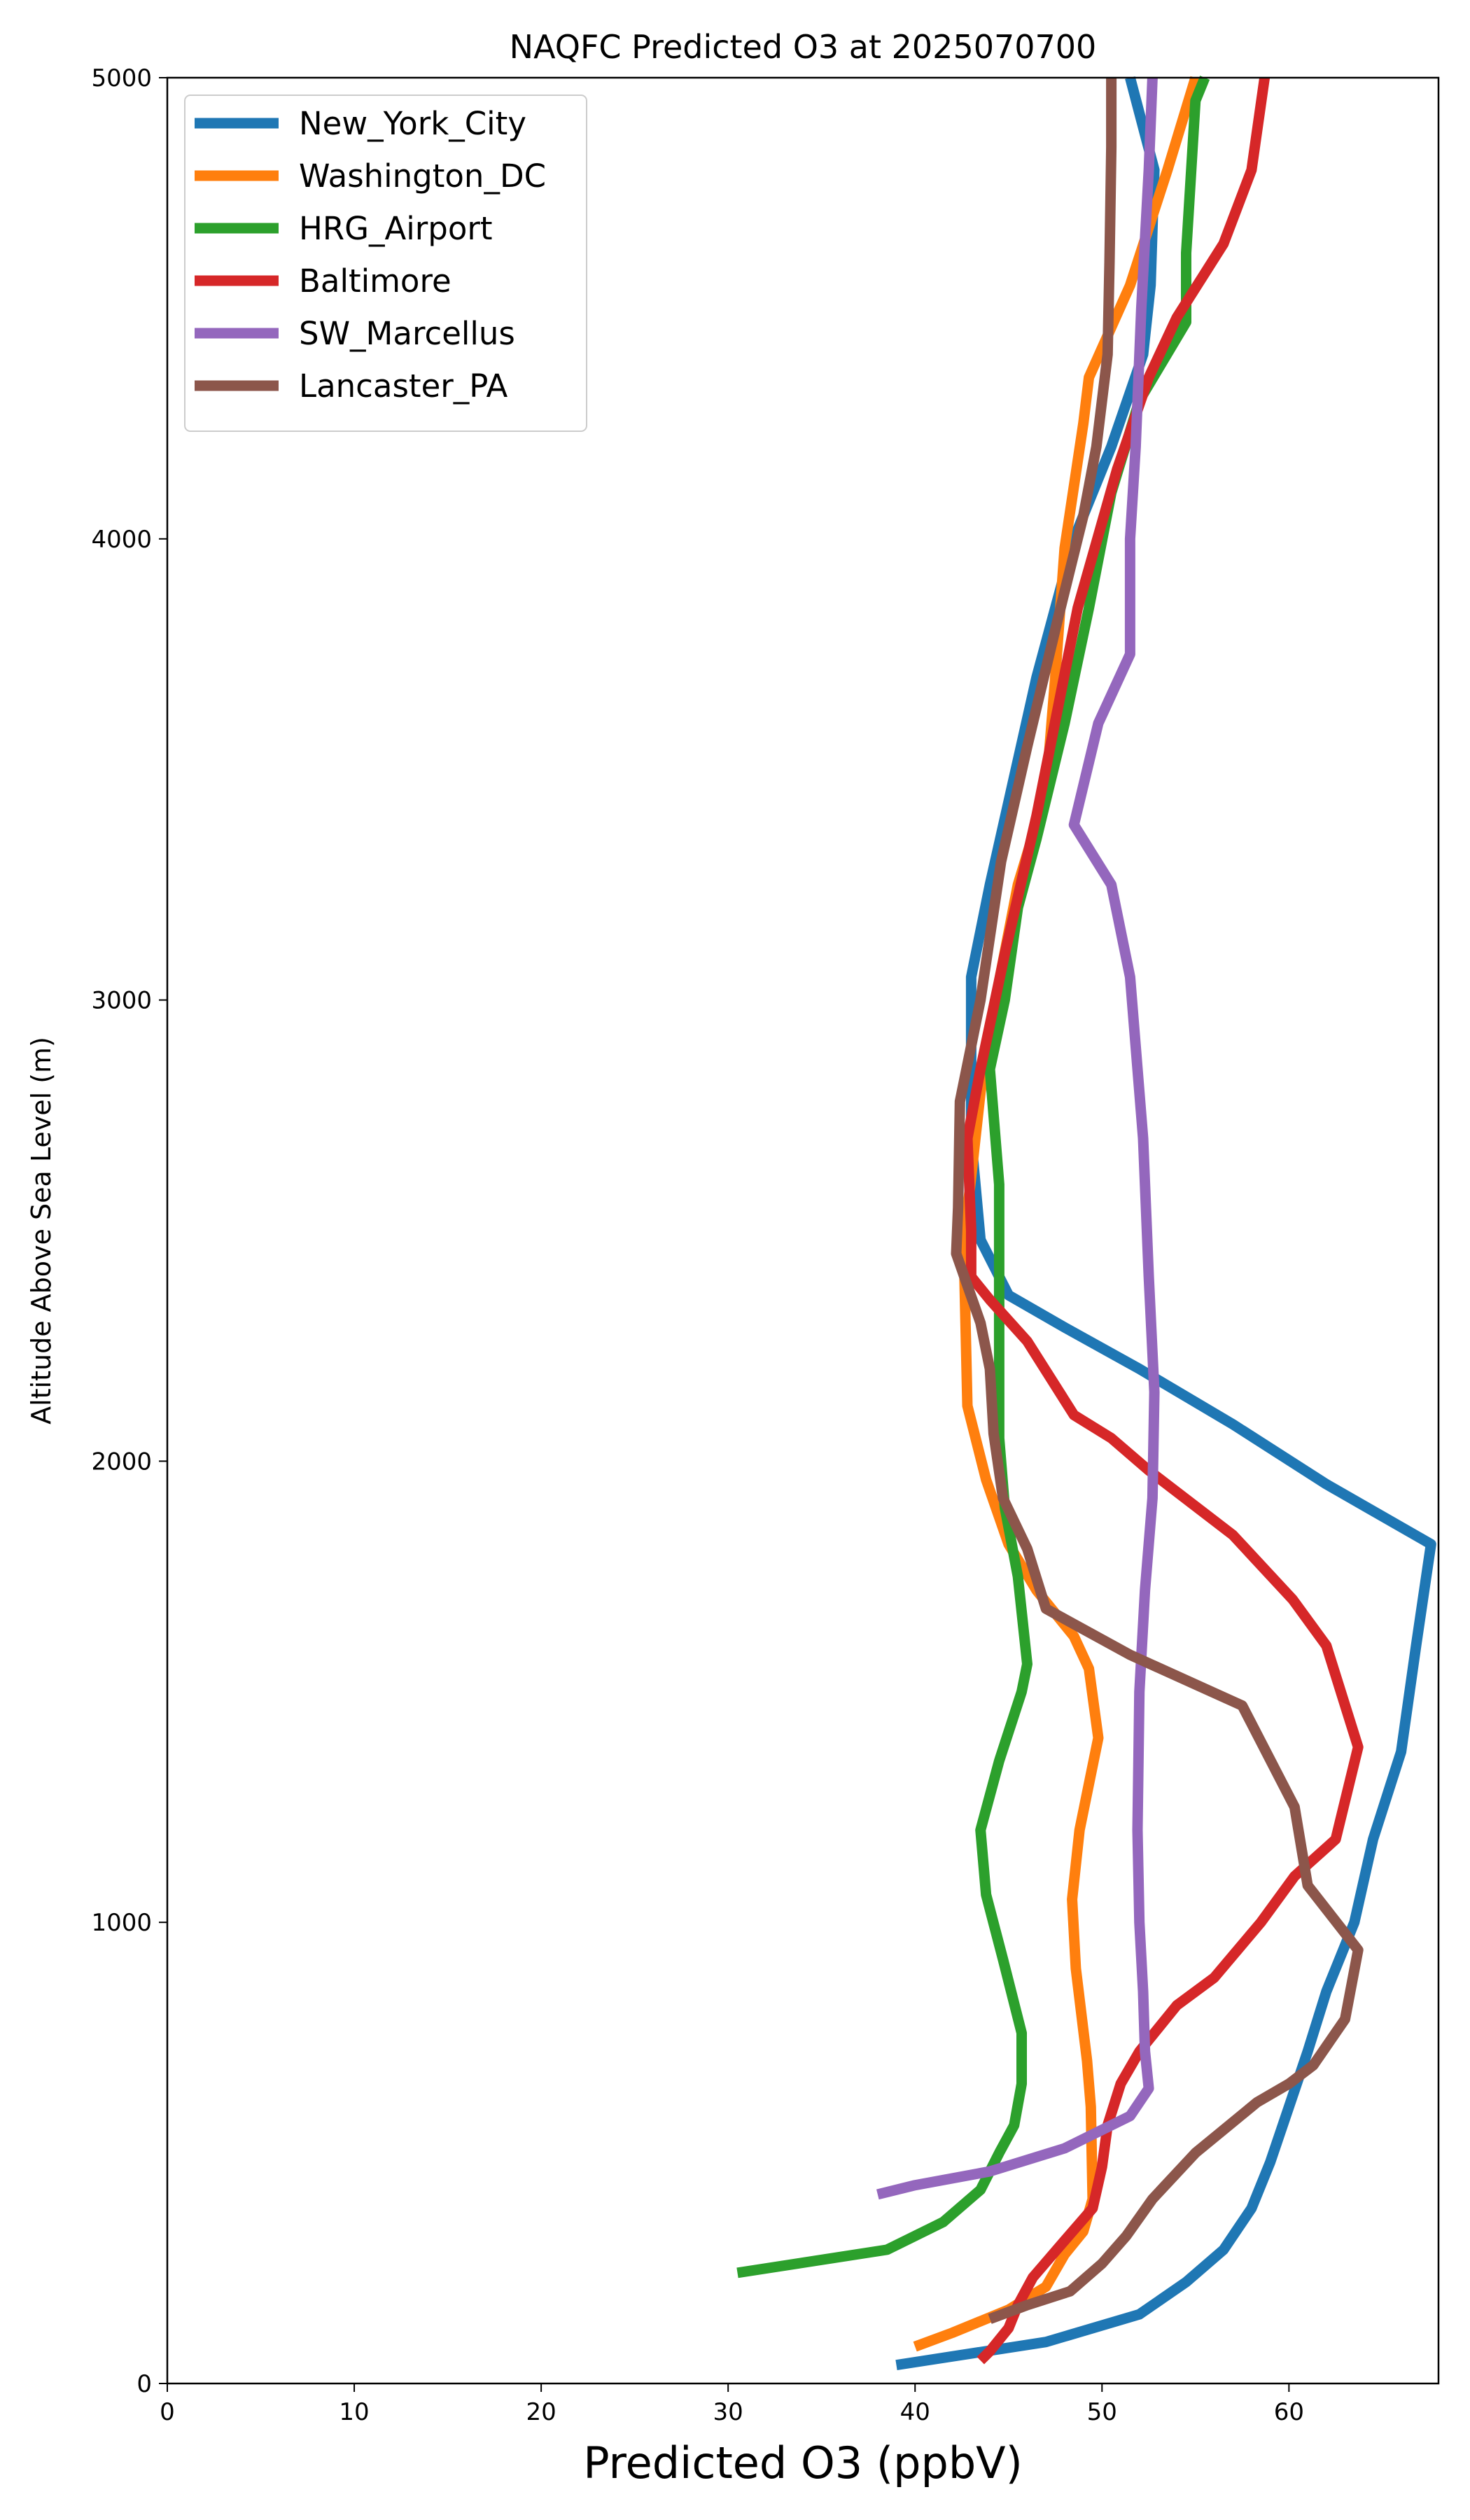 Image resolution: width=1470 pixels, height=2520 pixels. Describe the element at coordinates (403, 386) in the screenshot. I see `legend-label: Lancaster_PA` at that location.